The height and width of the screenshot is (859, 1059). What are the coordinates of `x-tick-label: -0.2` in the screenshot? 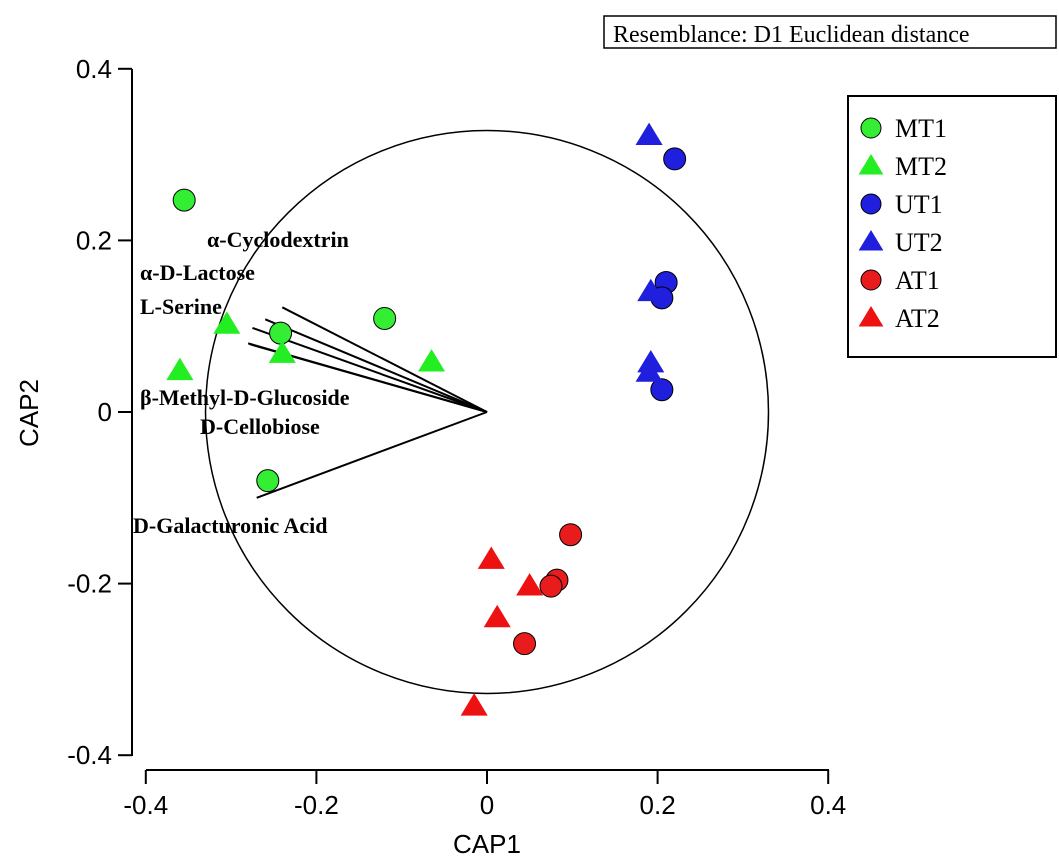 It's located at (316, 805).